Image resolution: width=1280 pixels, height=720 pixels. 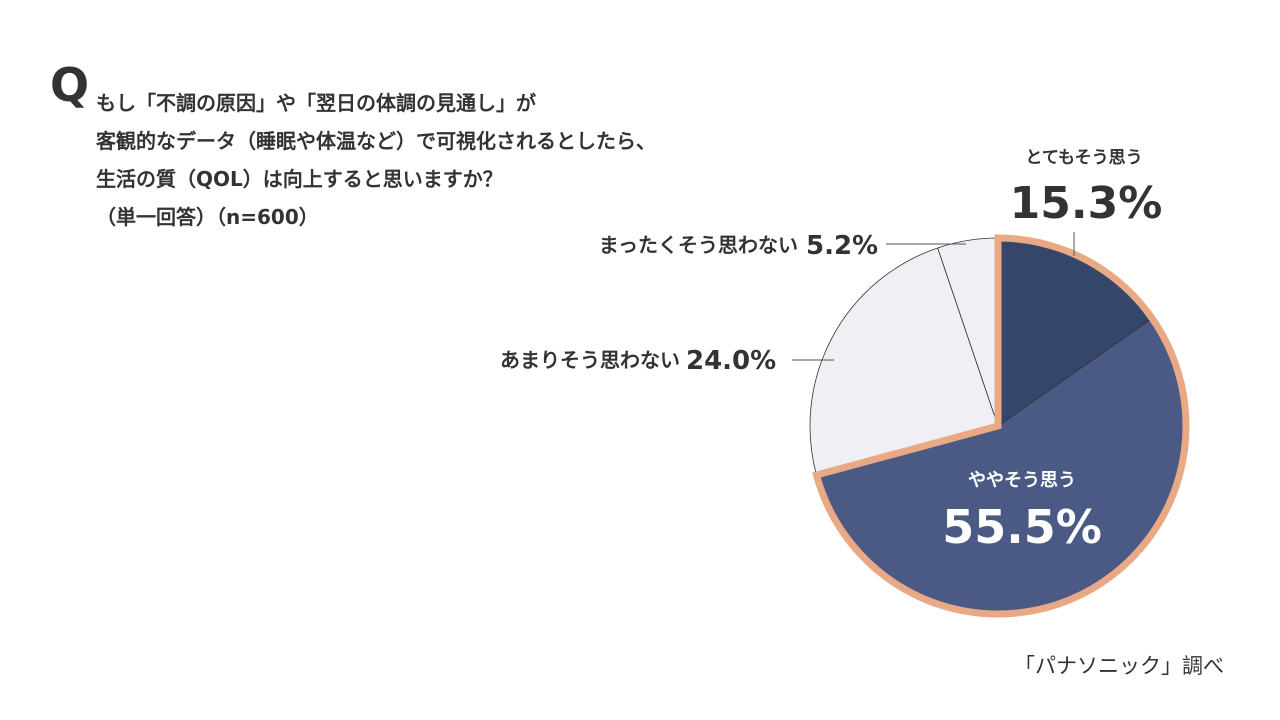 What do you see at coordinates (70, 85) in the screenshot?
I see `question-mark: Q` at bounding box center [70, 85].